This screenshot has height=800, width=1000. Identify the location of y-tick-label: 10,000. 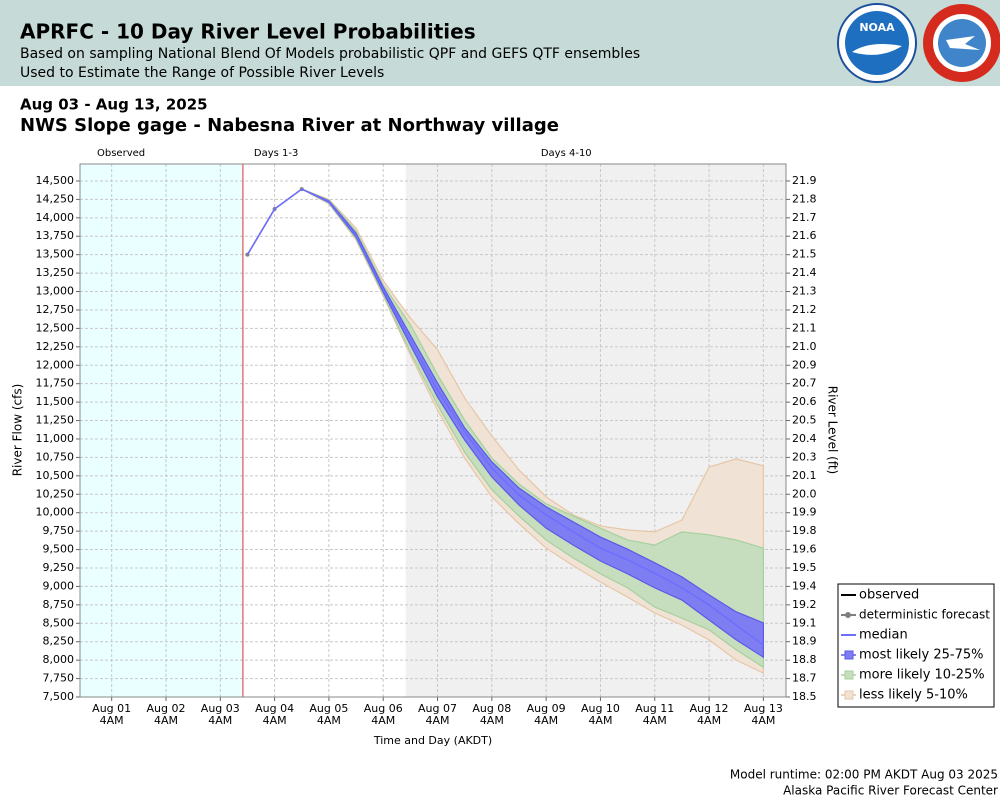
(55, 512).